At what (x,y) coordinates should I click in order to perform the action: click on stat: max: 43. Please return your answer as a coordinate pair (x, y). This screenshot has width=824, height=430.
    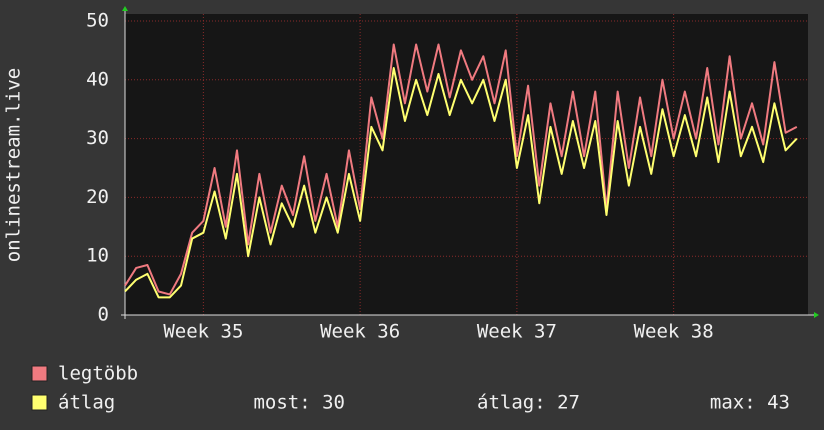
    Looking at the image, I should click on (750, 403).